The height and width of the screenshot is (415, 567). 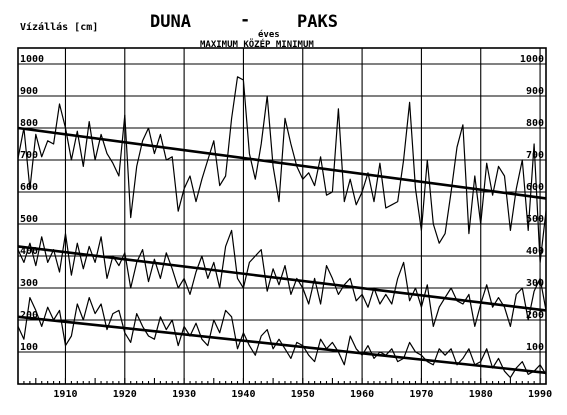 What do you see at coordinates (535, 155) in the screenshot?
I see `y-tick-label-right: 700` at bounding box center [535, 155].